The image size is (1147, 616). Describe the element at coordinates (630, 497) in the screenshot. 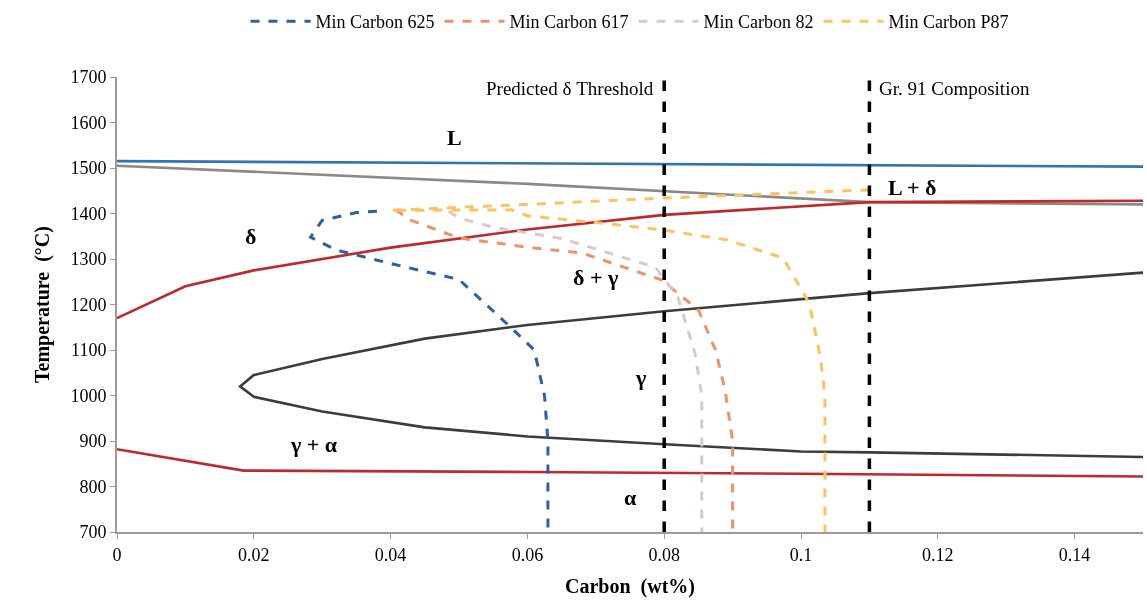

I see `annotation: α` at that location.